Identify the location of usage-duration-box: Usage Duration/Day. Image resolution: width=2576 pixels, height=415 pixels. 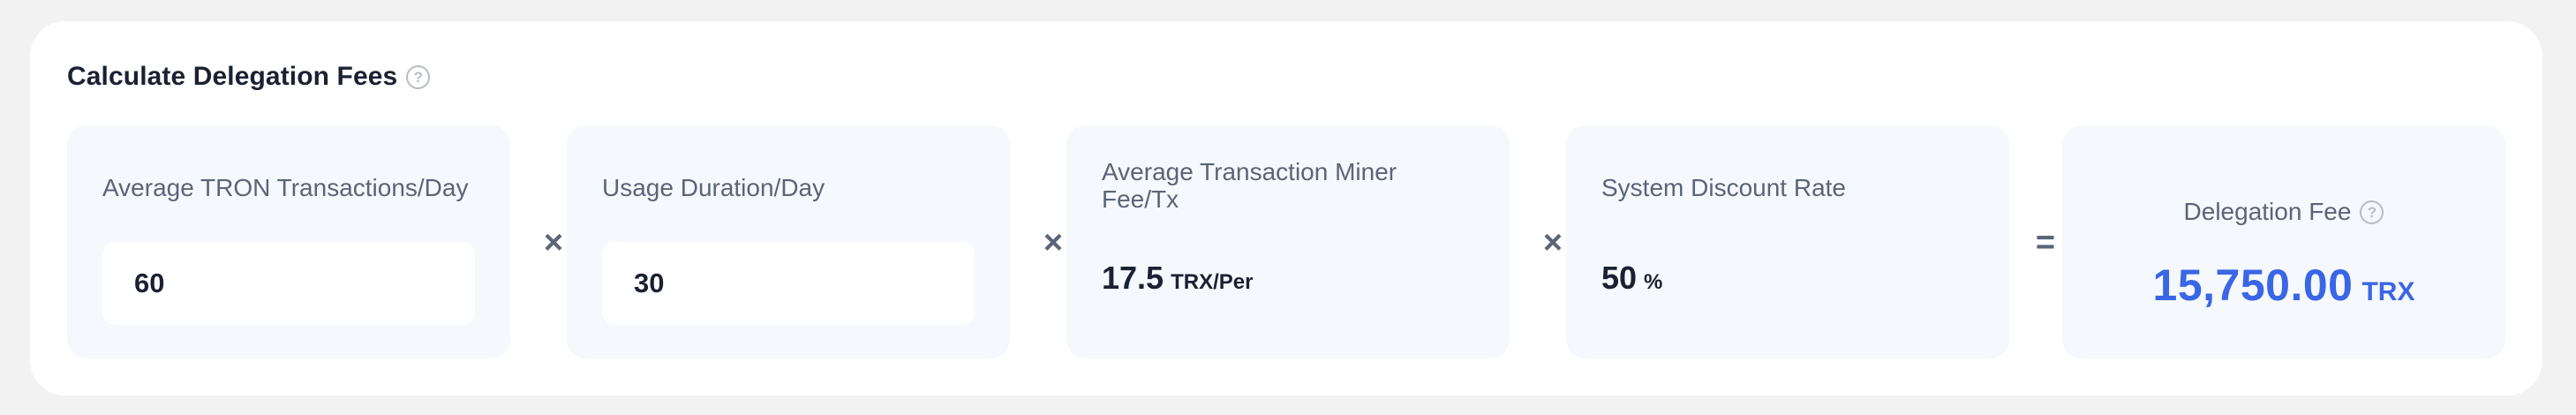
(789, 241).